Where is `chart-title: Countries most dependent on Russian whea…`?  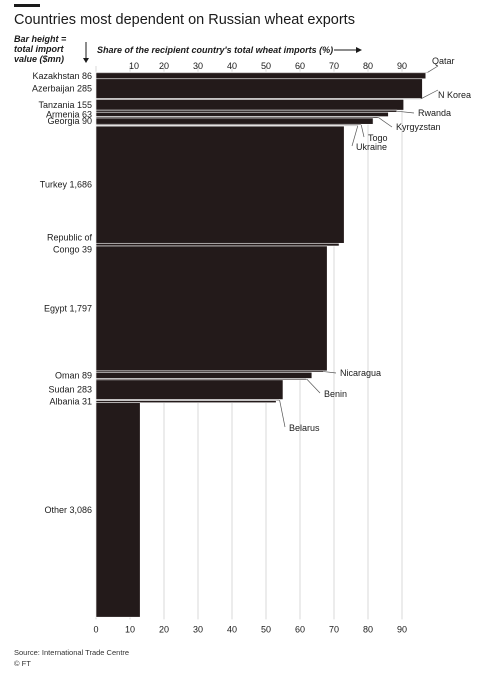
chart-title: Countries most dependent on Russian whea… is located at coordinates (184, 20).